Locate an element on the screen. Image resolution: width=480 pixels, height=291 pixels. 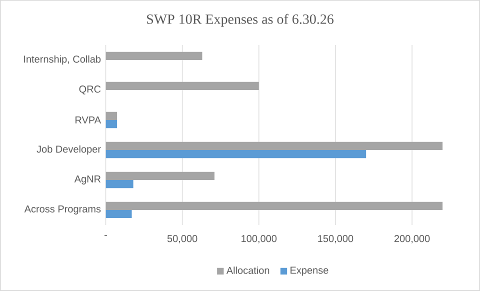
y-tick-label: QRC is located at coordinates (90, 90).